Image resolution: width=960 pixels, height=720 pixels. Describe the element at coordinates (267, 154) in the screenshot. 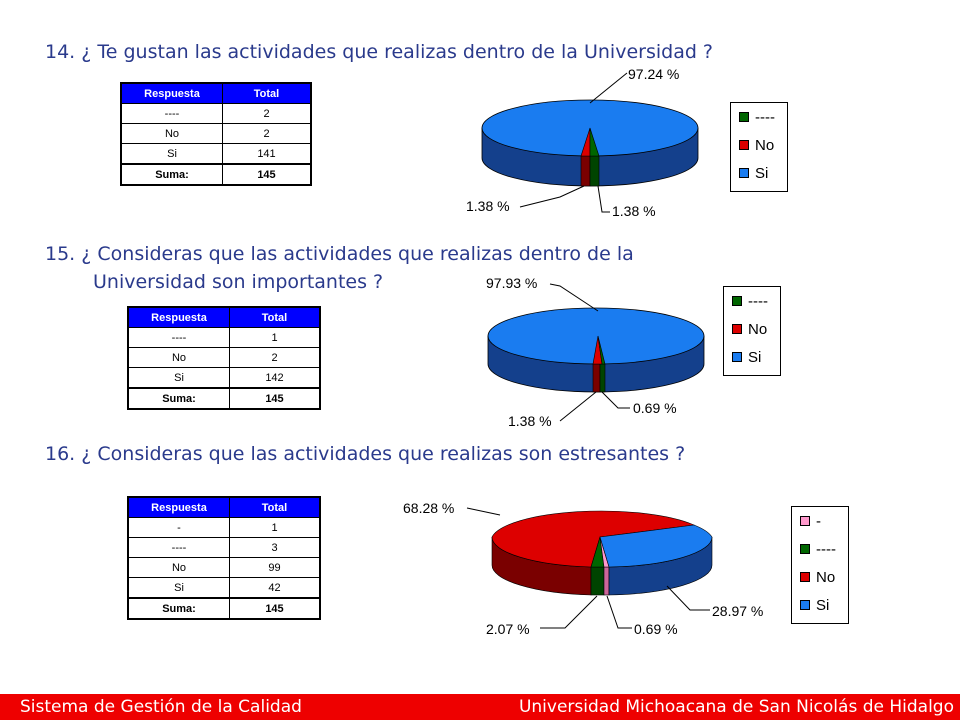

I see `table-cell: 141` at that location.